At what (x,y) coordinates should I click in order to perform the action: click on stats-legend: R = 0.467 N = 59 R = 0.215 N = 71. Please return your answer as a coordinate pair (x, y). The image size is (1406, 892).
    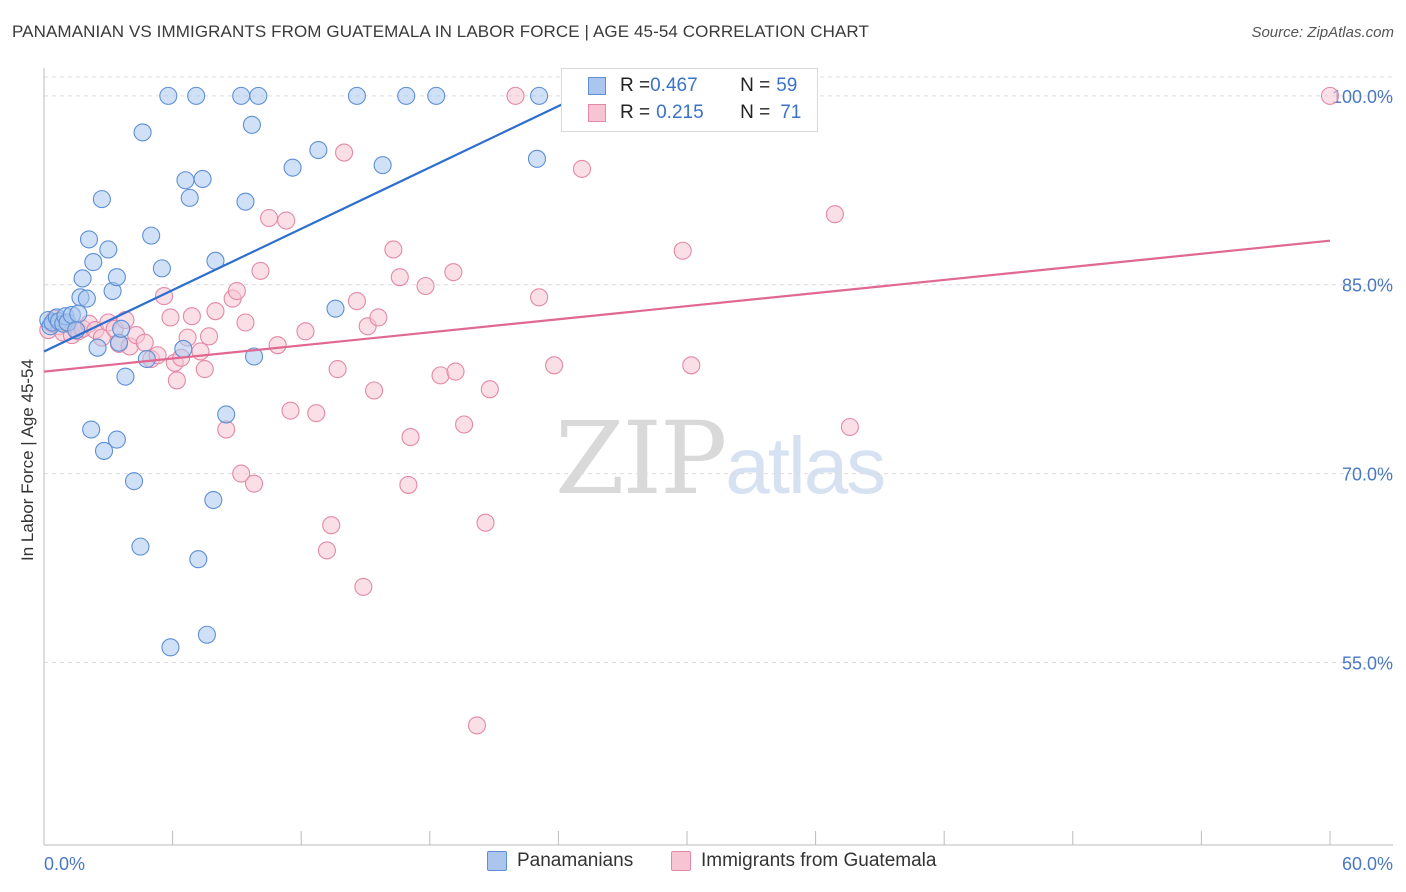
    Looking at the image, I should click on (689, 100).